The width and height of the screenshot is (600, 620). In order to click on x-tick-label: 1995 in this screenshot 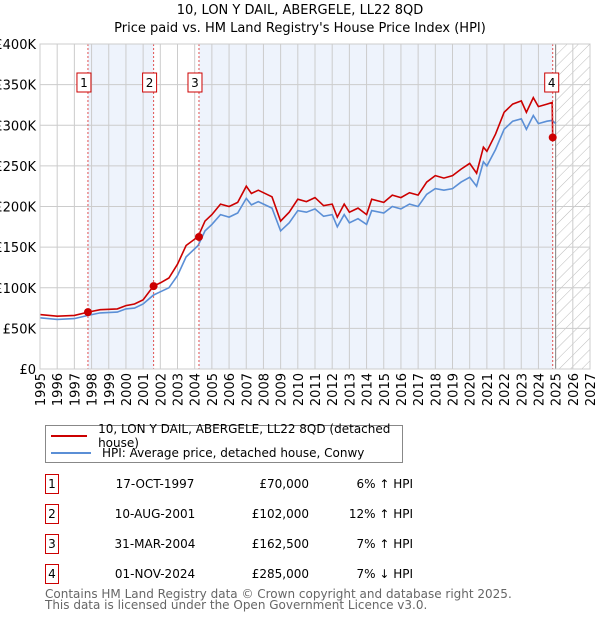, I will do `click(41, 389)`.